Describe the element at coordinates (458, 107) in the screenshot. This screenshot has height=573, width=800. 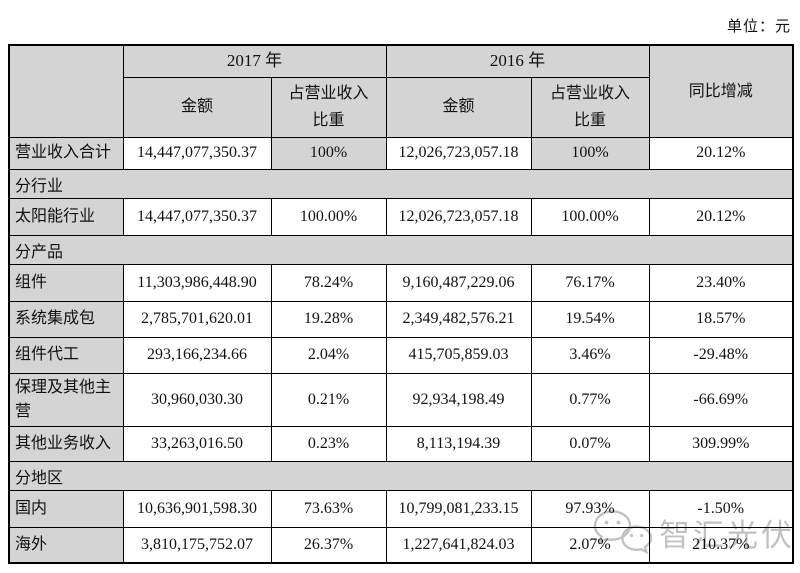
I see `header-amount-2016: 金额` at that location.